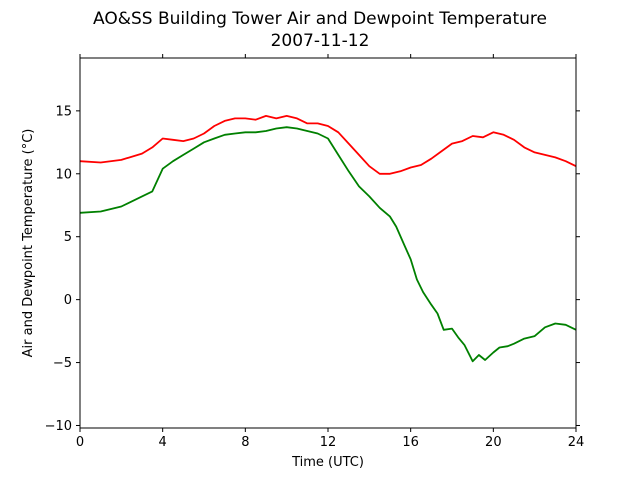 This screenshot has width=640, height=480. I want to click on x-tick-label: 0, so click(80, 442).